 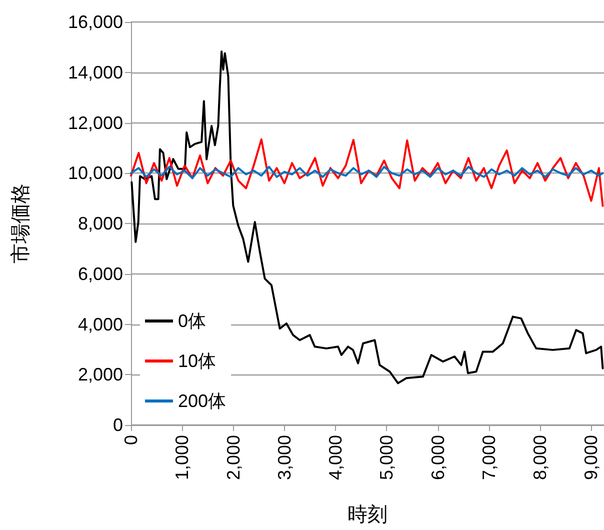 I want to click on x-tick-label: 0, so click(x=131, y=440).